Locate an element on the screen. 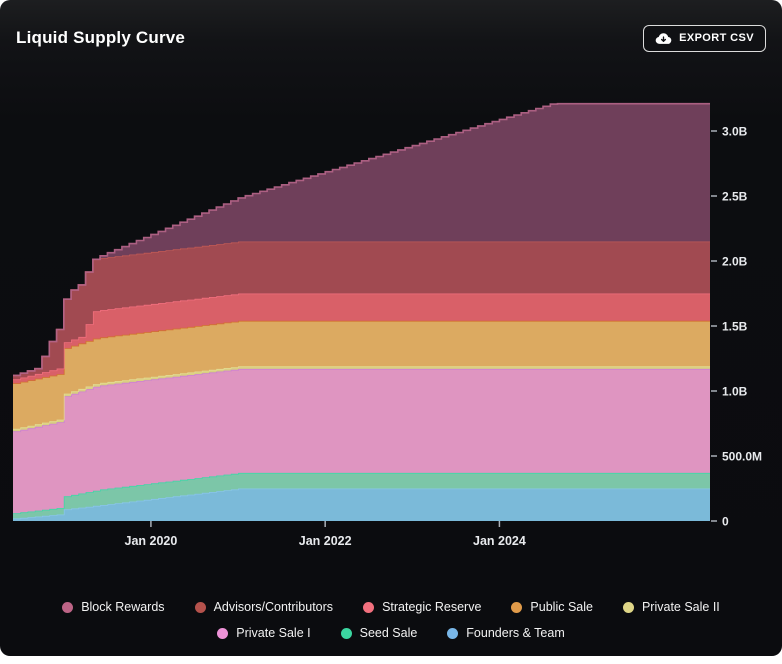 This screenshot has height=664, width=782. page-title: Liquid Supply Curve is located at coordinates (101, 37).